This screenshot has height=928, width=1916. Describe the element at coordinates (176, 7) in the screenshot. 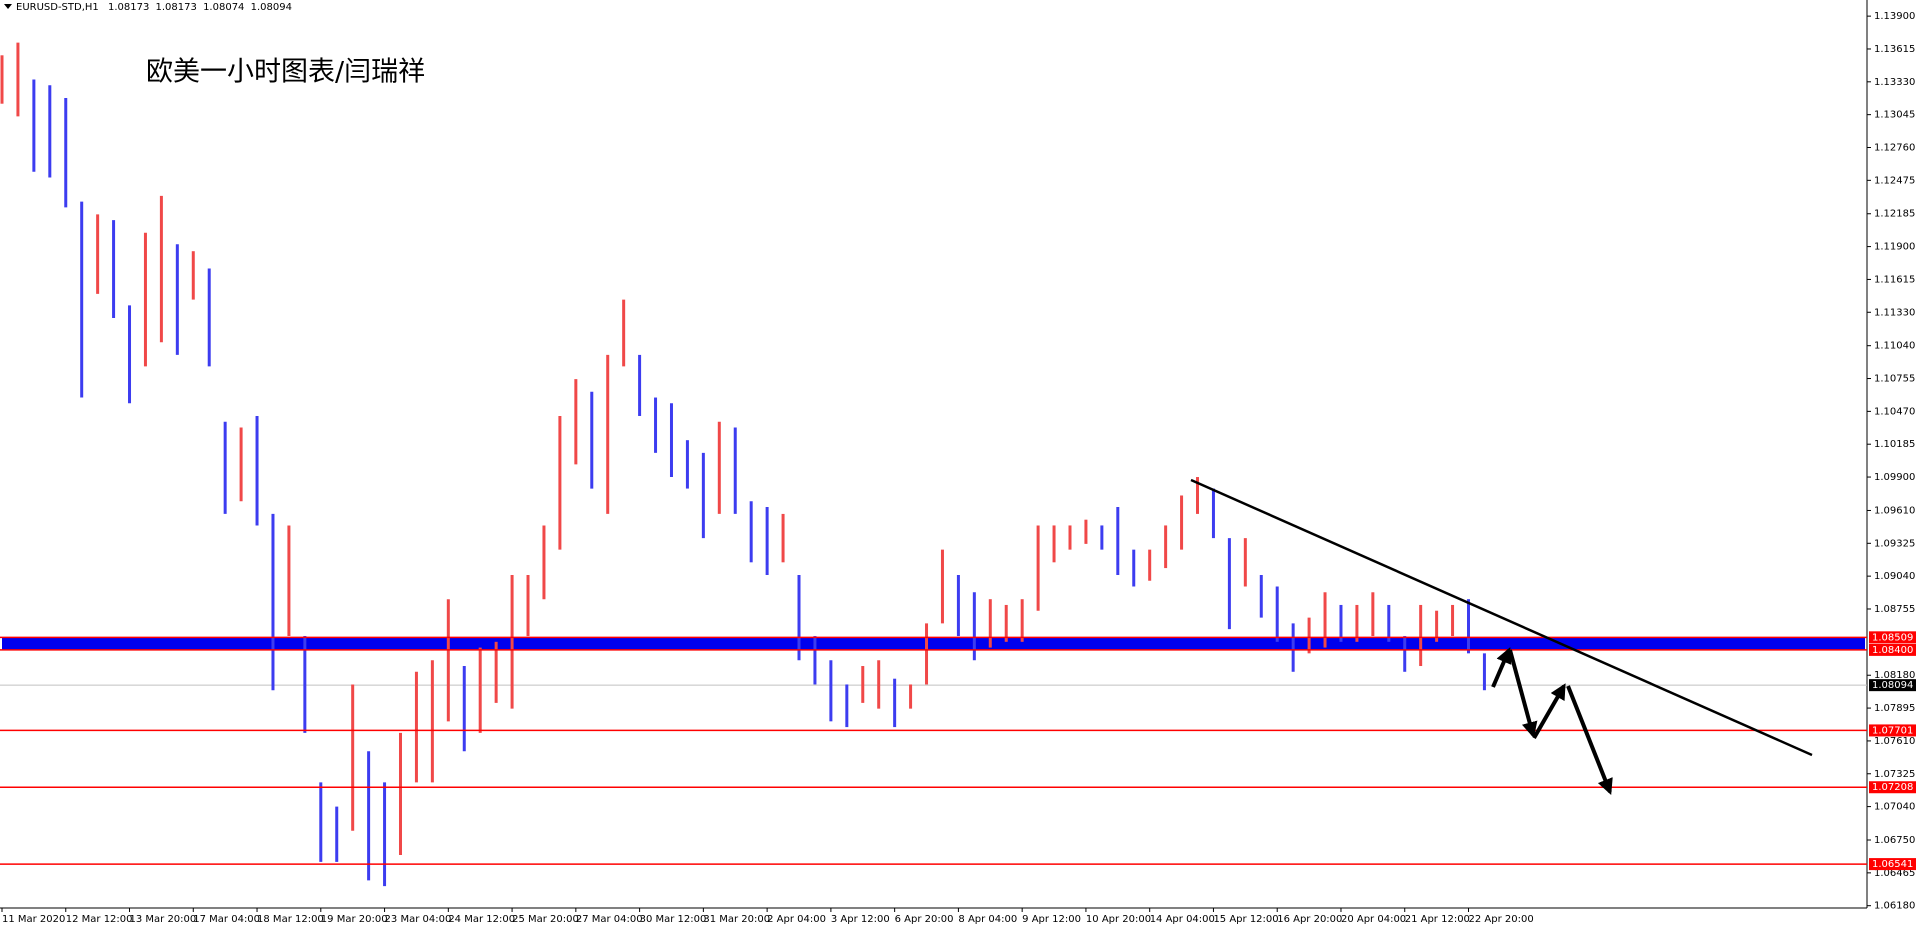

I see `high: 1.08173` at that location.